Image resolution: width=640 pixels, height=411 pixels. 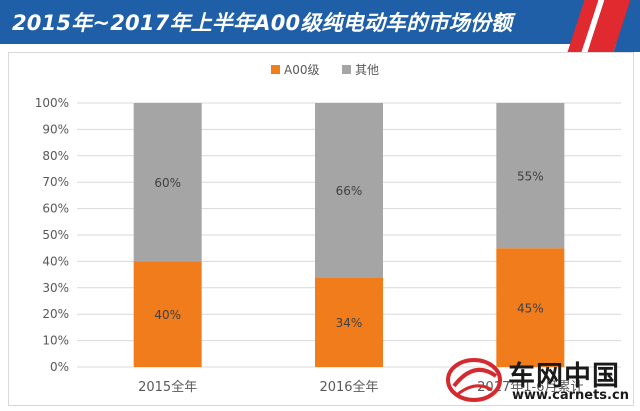 What do you see at coordinates (474, 380) in the screenshot?
I see `carnets-logo-icon` at bounding box center [474, 380].